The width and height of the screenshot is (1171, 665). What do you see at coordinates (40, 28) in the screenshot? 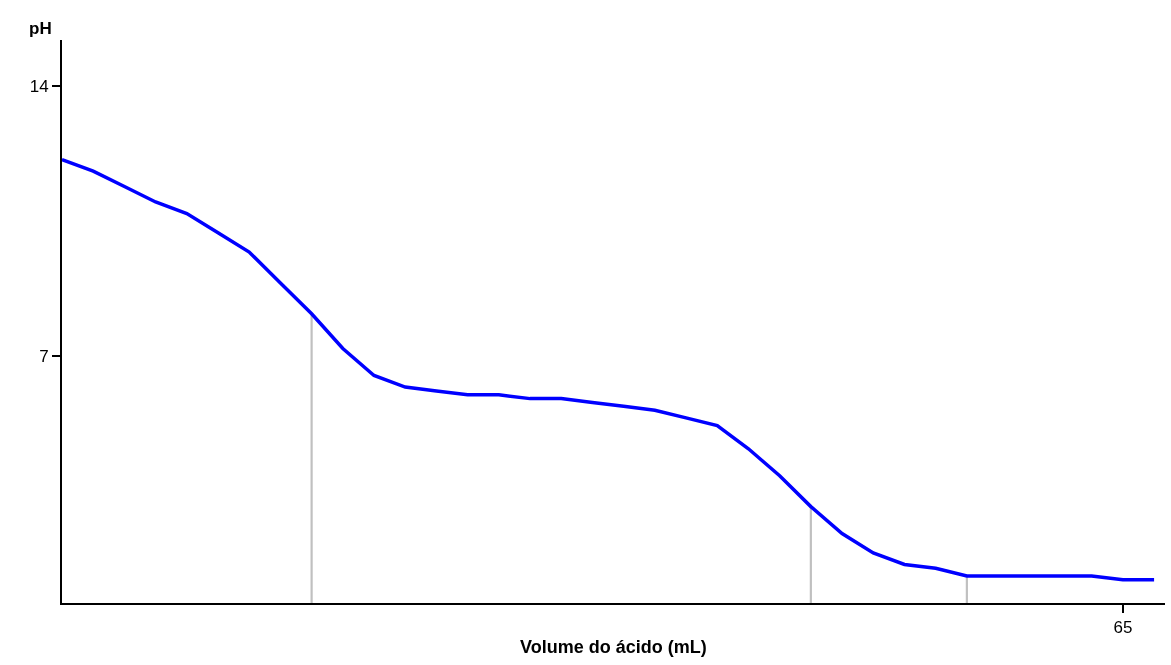
I see `y-axis-title: pH` at bounding box center [40, 28].